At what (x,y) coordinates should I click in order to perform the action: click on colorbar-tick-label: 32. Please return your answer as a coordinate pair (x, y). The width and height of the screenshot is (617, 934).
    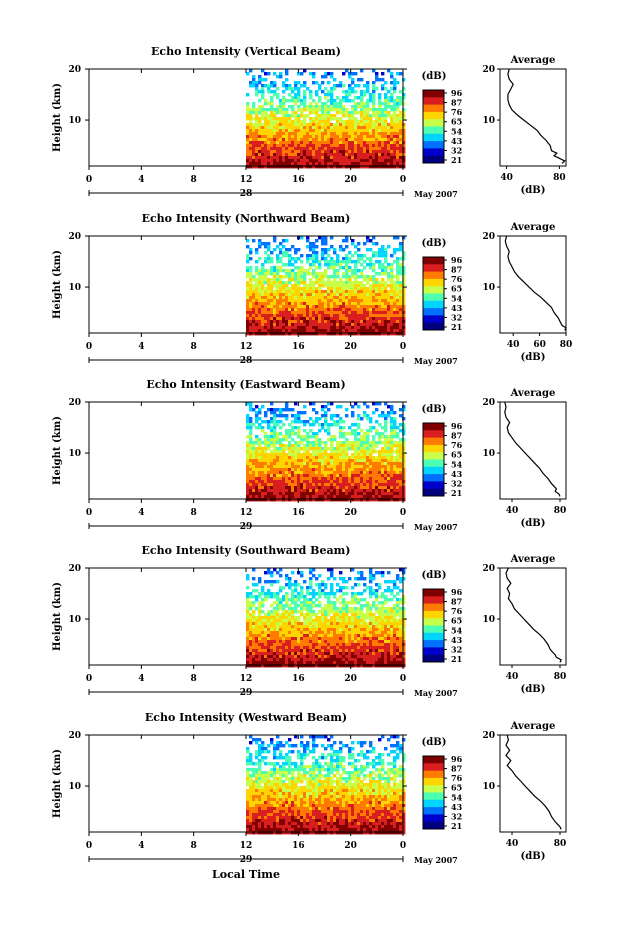
    Looking at the image, I should click on (456, 649).